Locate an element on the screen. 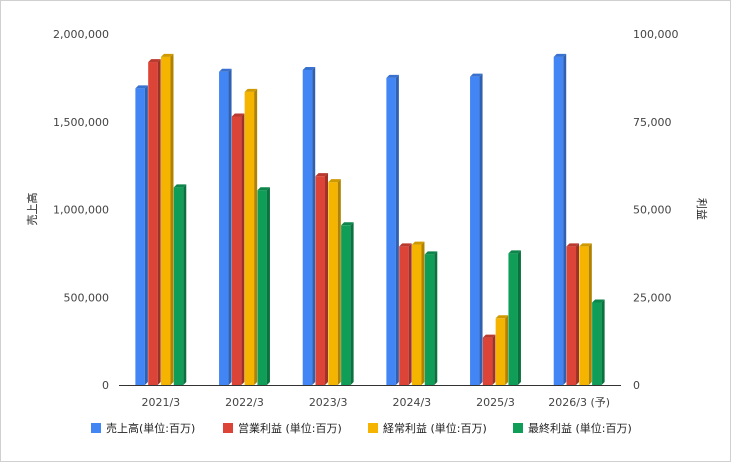  left-tick-label: 1,000,000 is located at coordinates (81, 210).